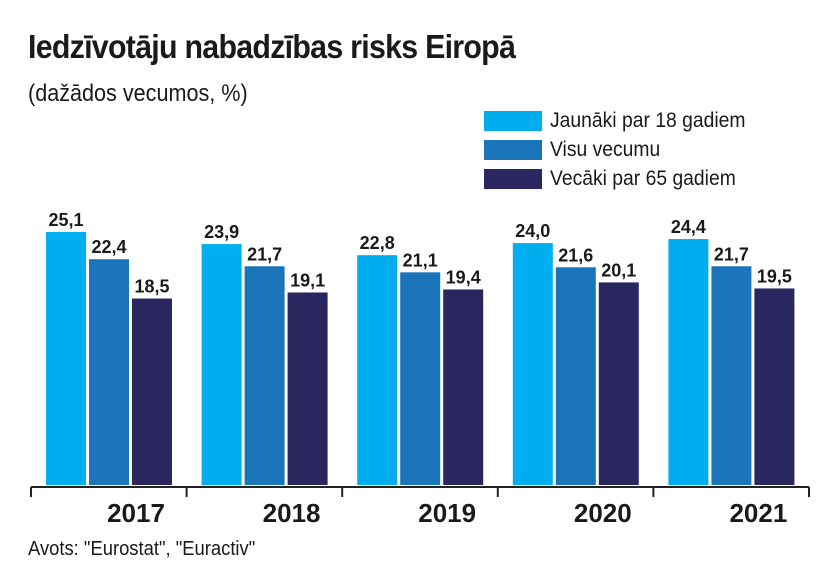 The image size is (820, 585). Describe the element at coordinates (618, 270) in the screenshot. I see `data-label: 20,1` at that location.